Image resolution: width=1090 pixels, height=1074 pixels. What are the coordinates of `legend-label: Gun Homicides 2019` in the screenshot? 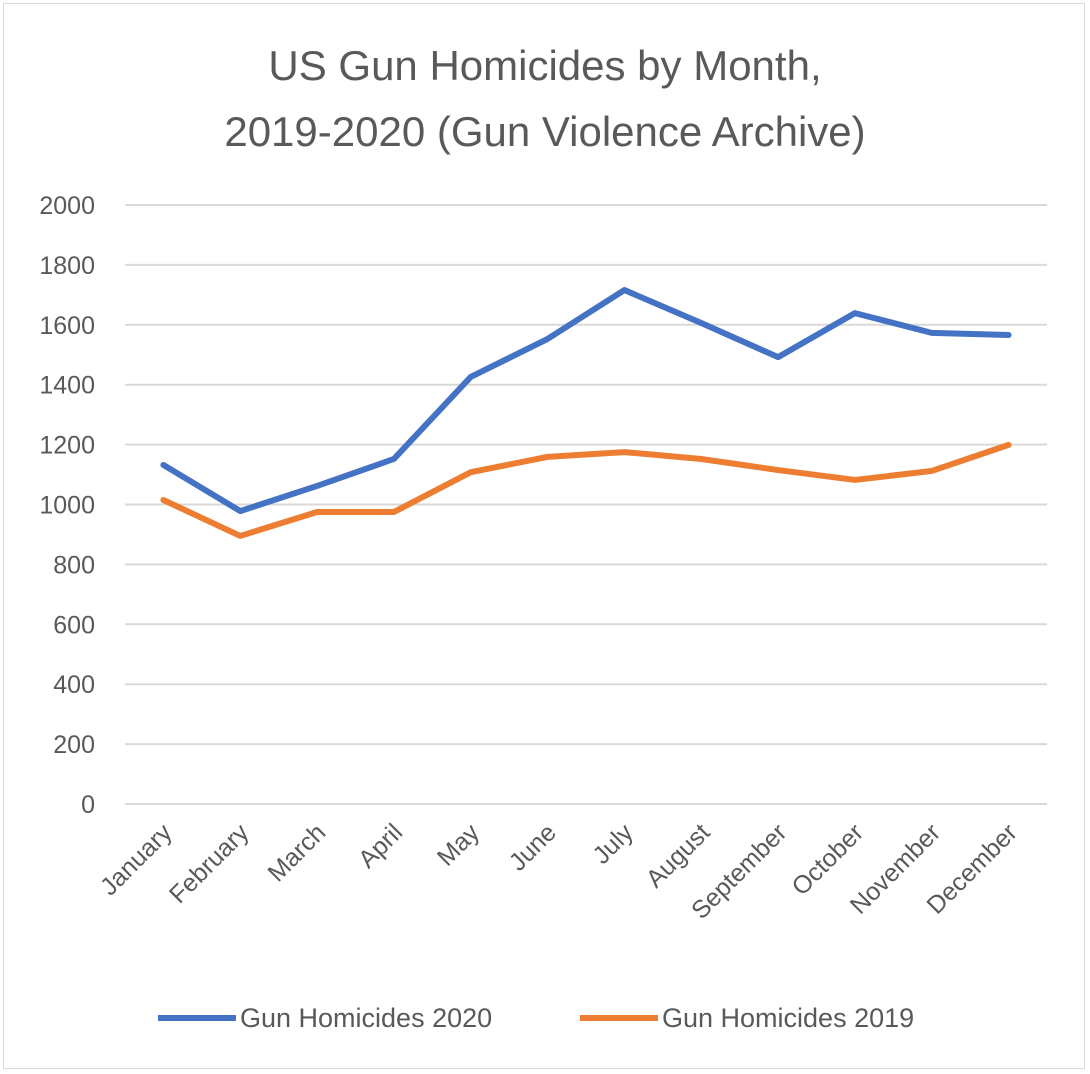 It's located at (788, 1018).